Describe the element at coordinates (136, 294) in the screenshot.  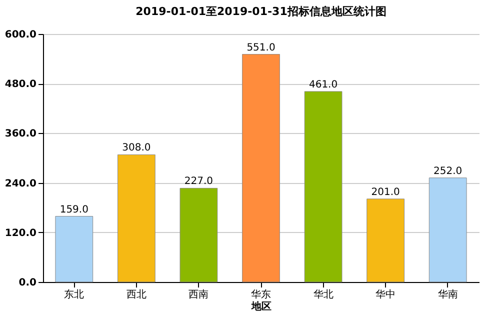
I see `x-tick-label: 西北` at that location.